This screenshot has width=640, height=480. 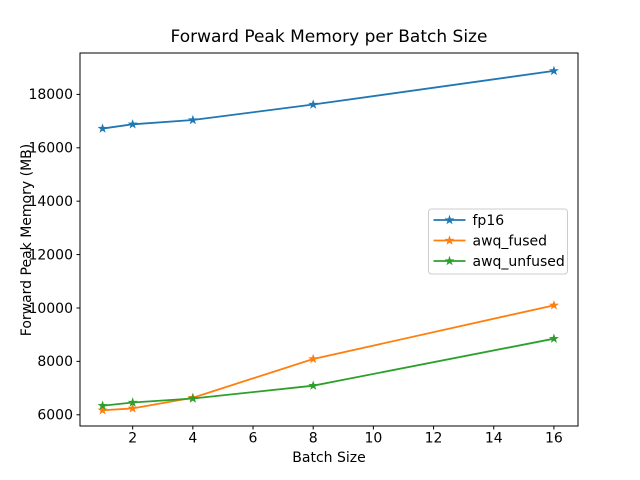 What do you see at coordinates (434, 439) in the screenshot?
I see `x-tick-label: 12` at bounding box center [434, 439].